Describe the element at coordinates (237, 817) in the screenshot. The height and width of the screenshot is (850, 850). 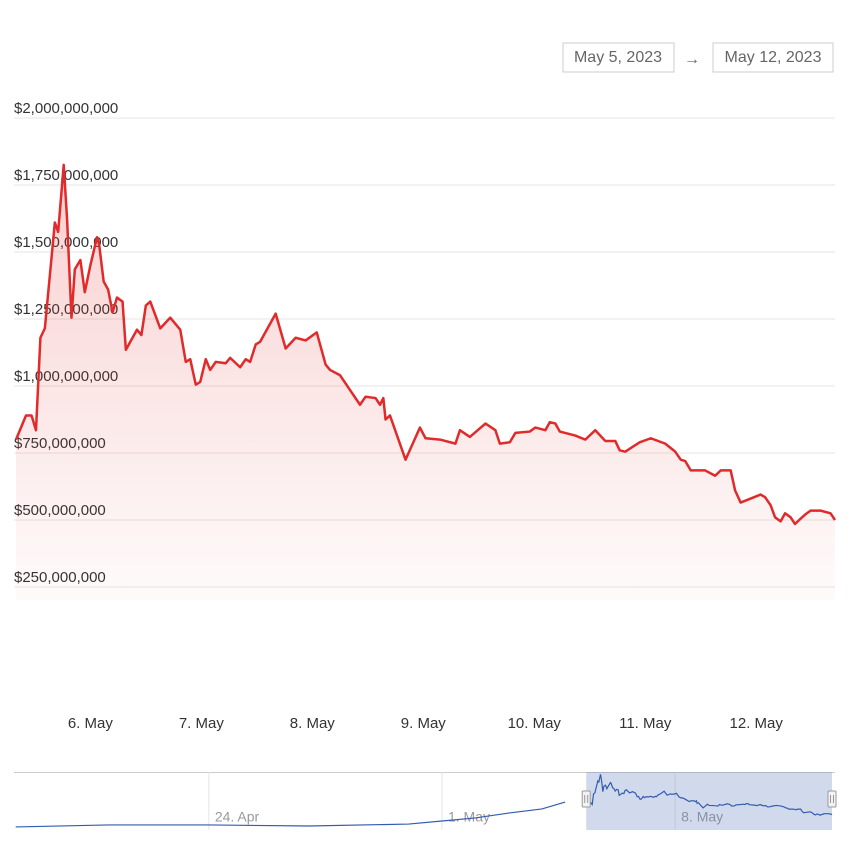
I see `navigator-tick-label: 24. Apr` at that location.